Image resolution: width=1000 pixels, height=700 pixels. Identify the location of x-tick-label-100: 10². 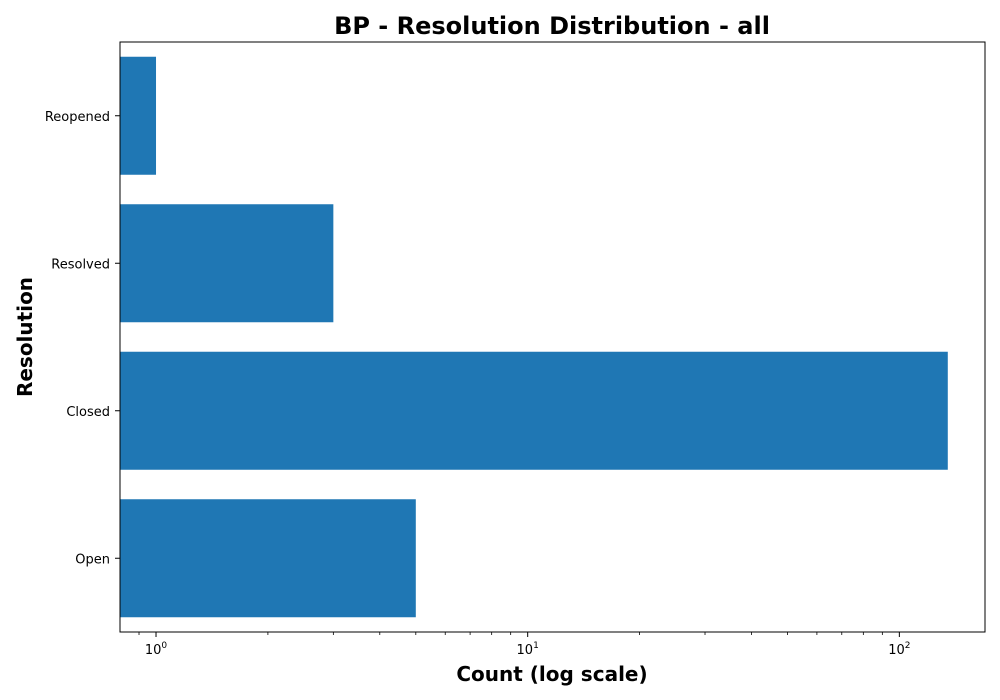
(899, 649).